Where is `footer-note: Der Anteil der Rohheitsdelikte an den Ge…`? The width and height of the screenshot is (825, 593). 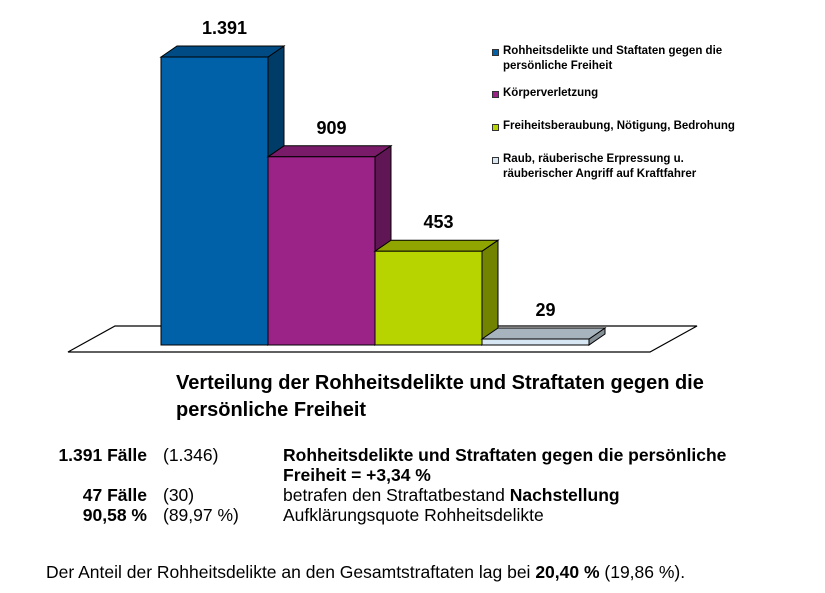
footer-note: Der Anteil der Rohheitsdelikte an den Ge… is located at coordinates (366, 572).